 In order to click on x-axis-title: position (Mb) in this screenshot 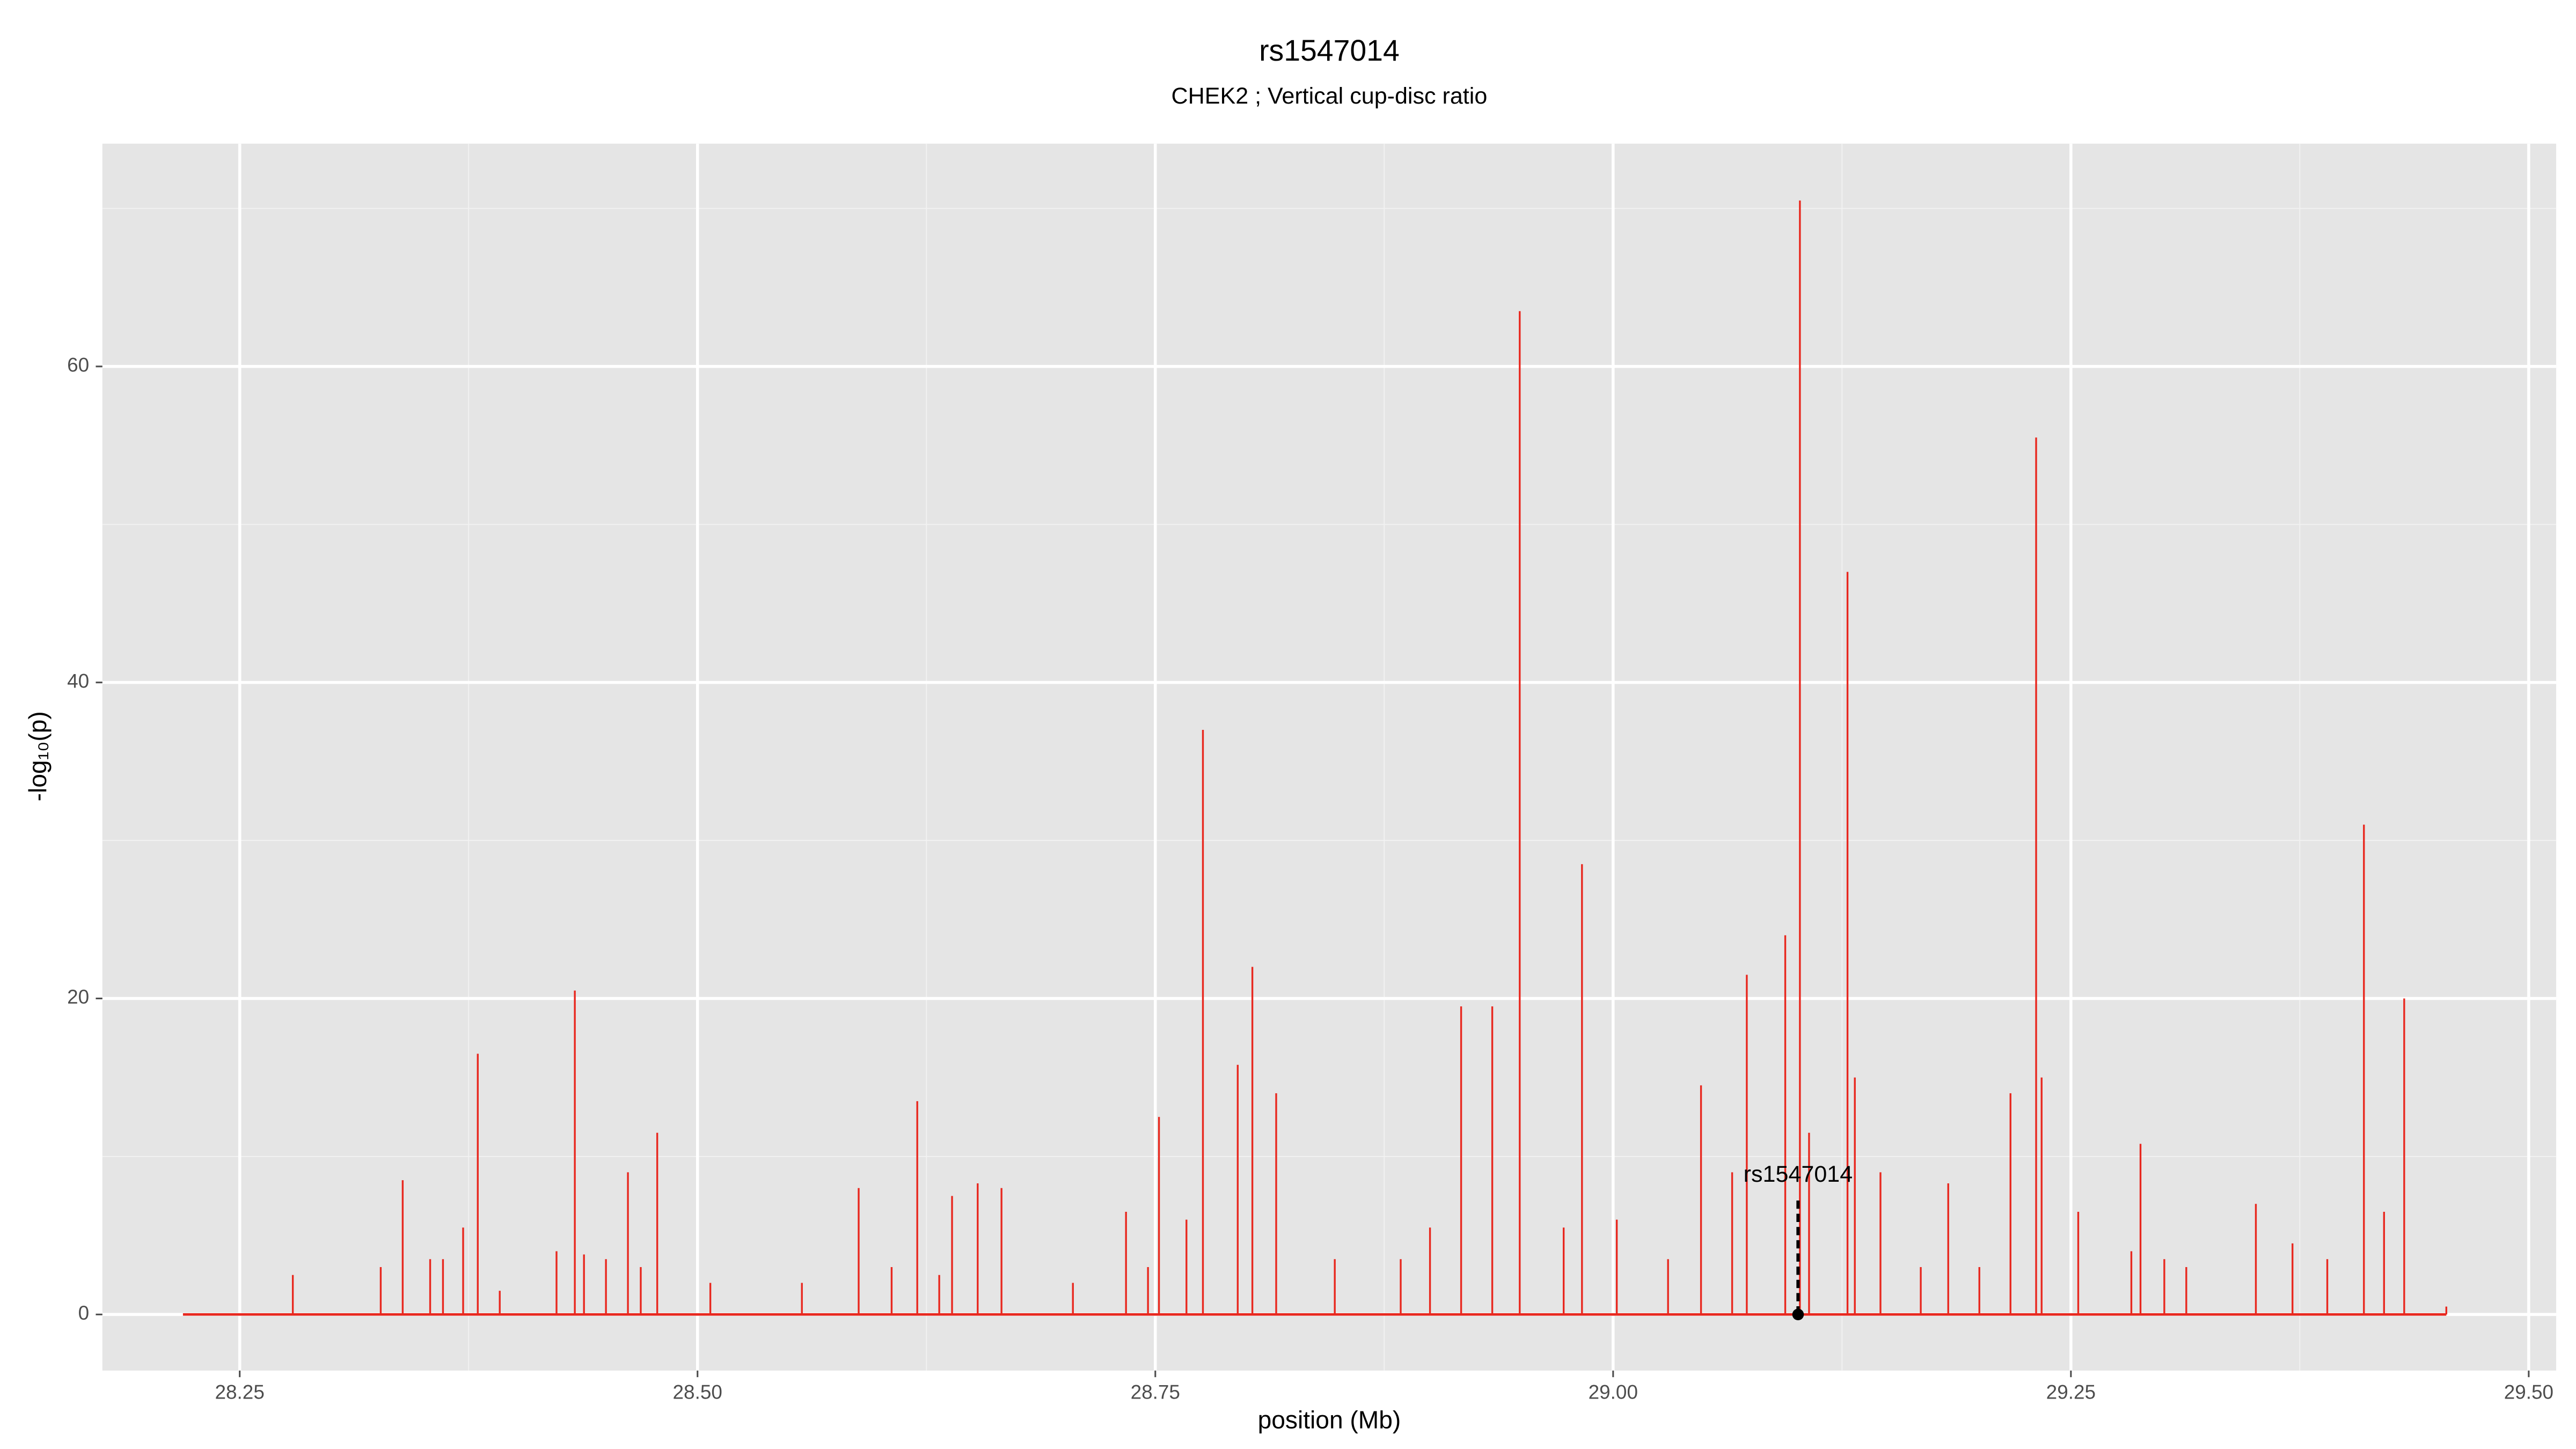, I will do `click(1329, 1419)`.